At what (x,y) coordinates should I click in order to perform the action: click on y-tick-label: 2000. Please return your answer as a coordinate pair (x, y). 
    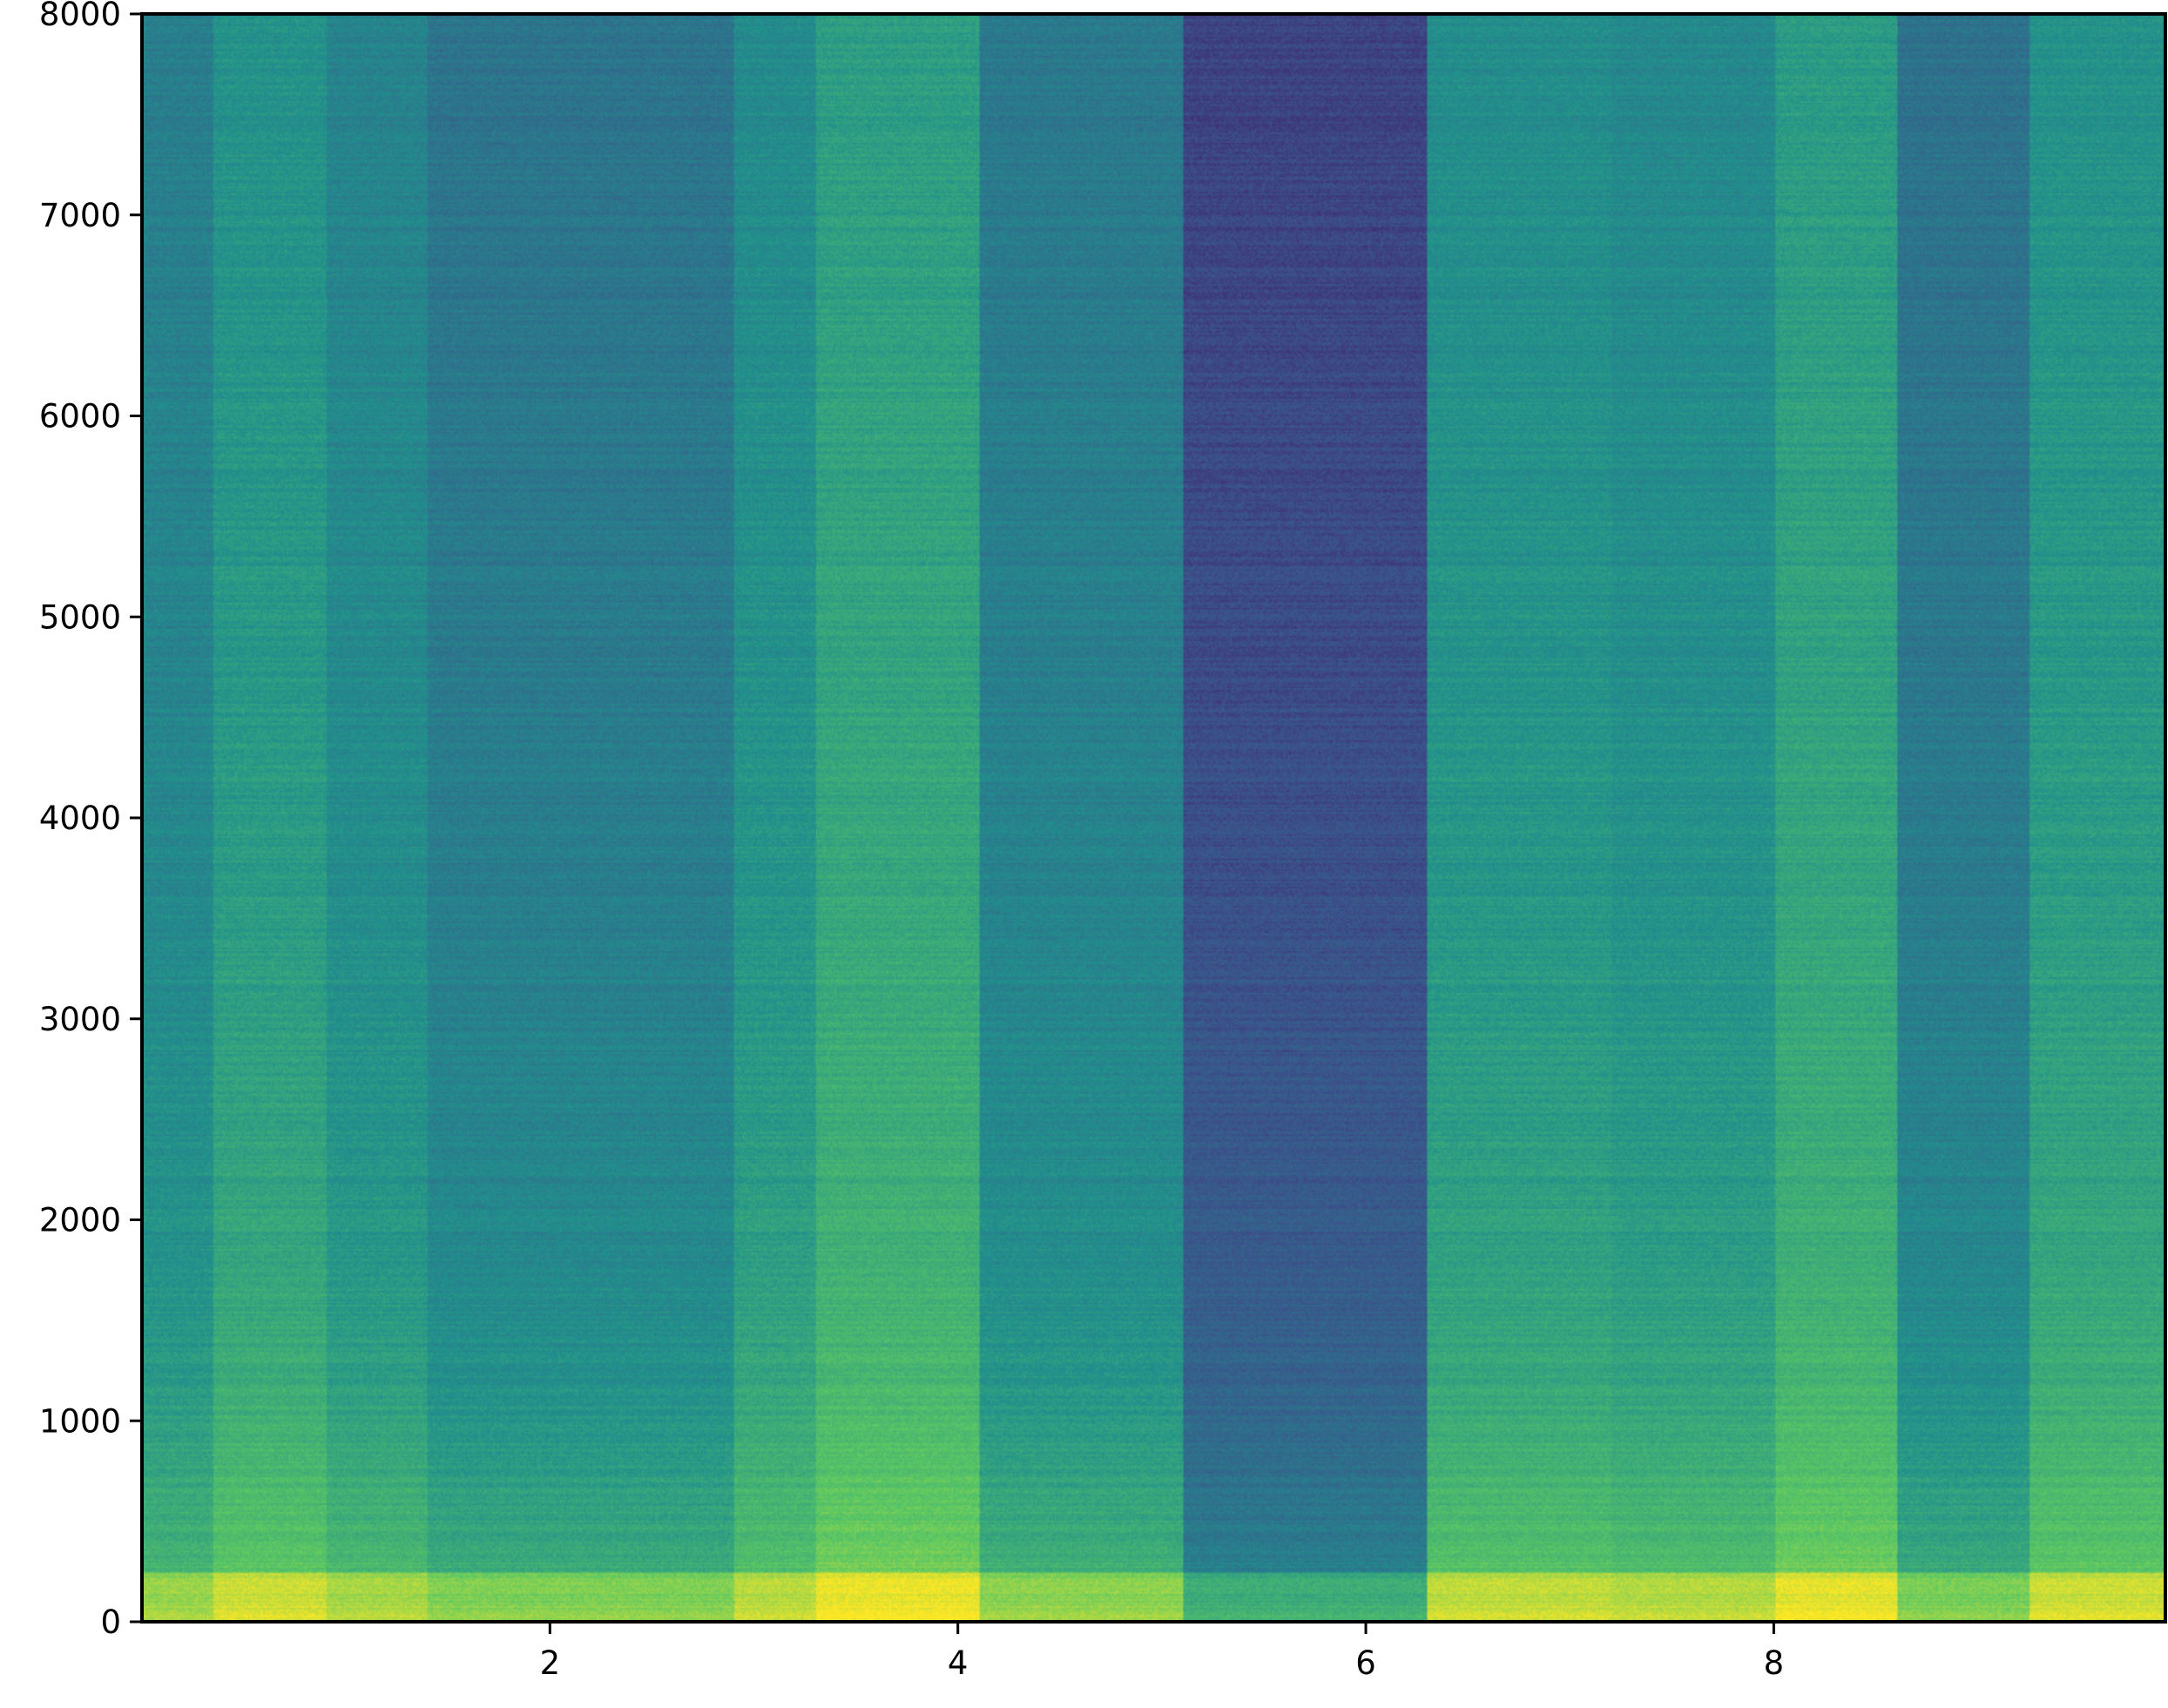
    Looking at the image, I should click on (80, 1220).